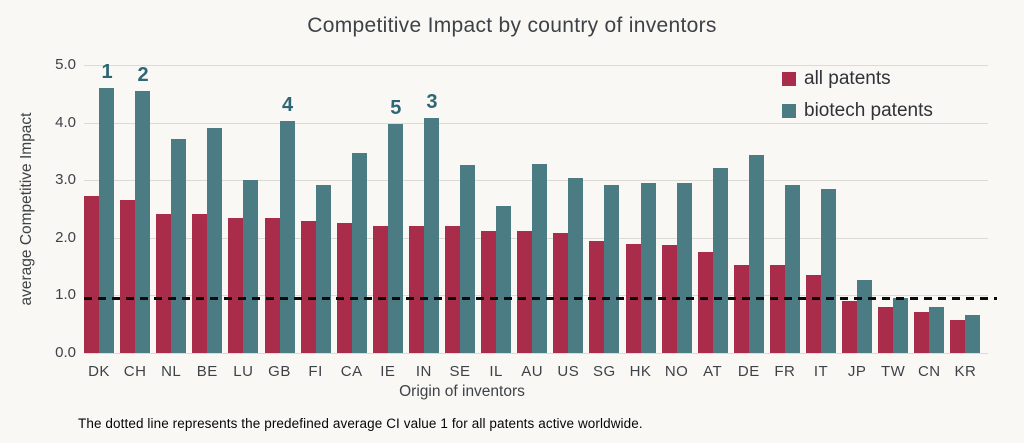 The height and width of the screenshot is (443, 1024). Describe the element at coordinates (171, 371) in the screenshot. I see `x-tick-NL: NL` at that location.